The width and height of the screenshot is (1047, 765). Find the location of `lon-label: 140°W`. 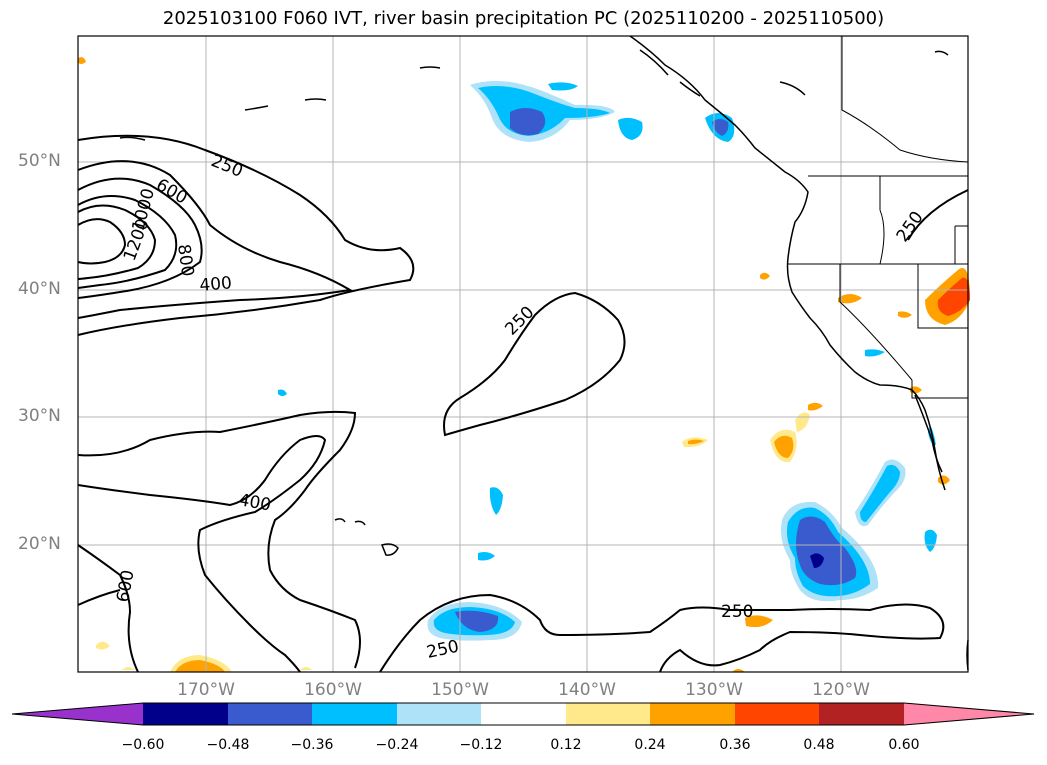

lon-label: 140°W is located at coordinates (587, 690).